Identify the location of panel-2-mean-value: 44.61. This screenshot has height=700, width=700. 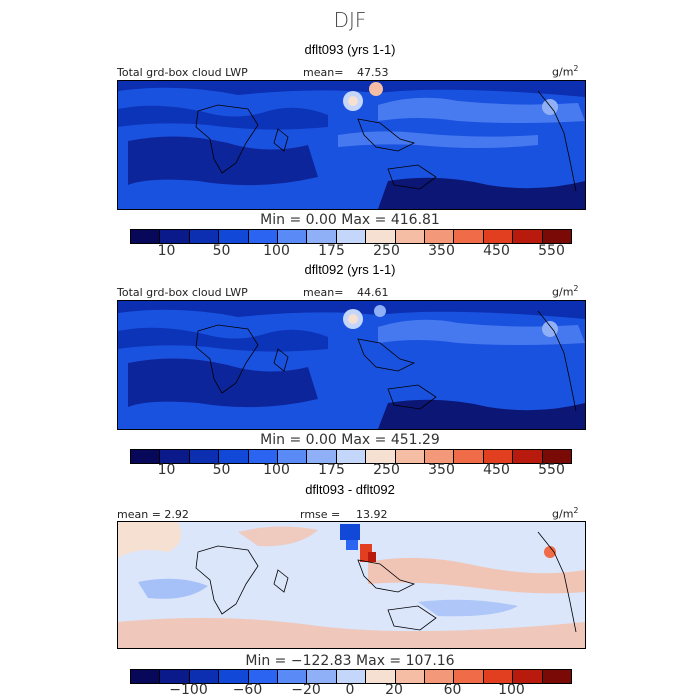
(373, 292).